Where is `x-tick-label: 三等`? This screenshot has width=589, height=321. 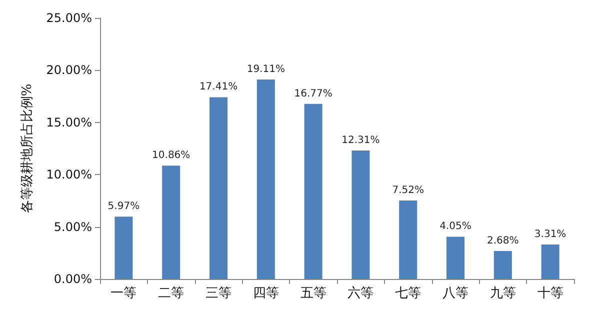 x-tick-label: 三等 is located at coordinates (219, 293).